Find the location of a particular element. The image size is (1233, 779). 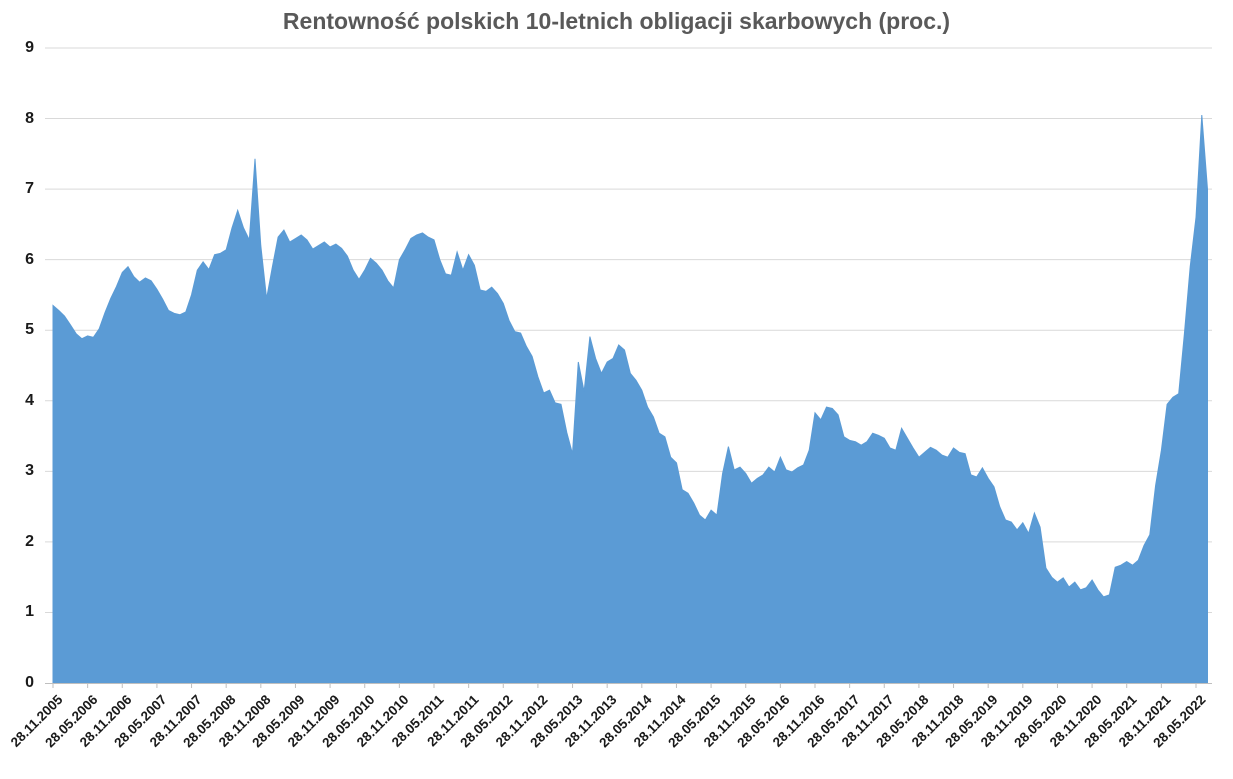

y-tick-label-1: 1 is located at coordinates (29, 612).